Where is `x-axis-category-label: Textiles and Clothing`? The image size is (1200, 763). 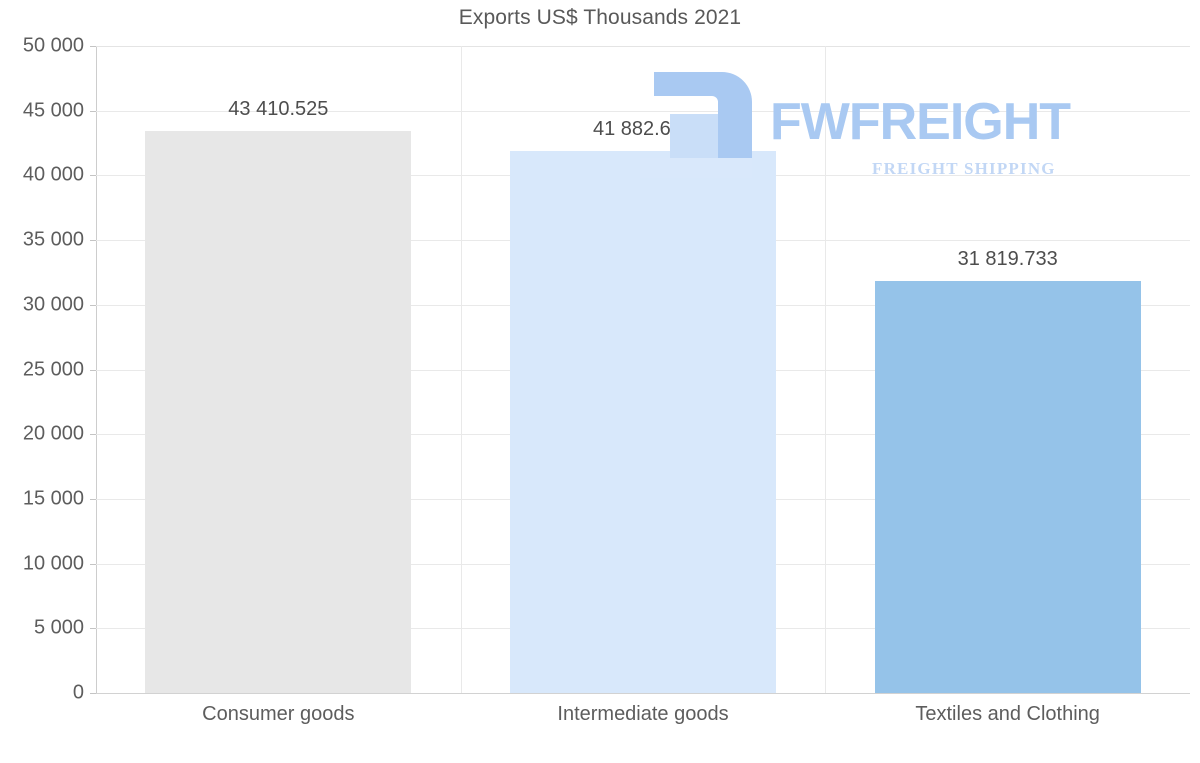 x-axis-category-label: Textiles and Clothing is located at coordinates (1007, 714).